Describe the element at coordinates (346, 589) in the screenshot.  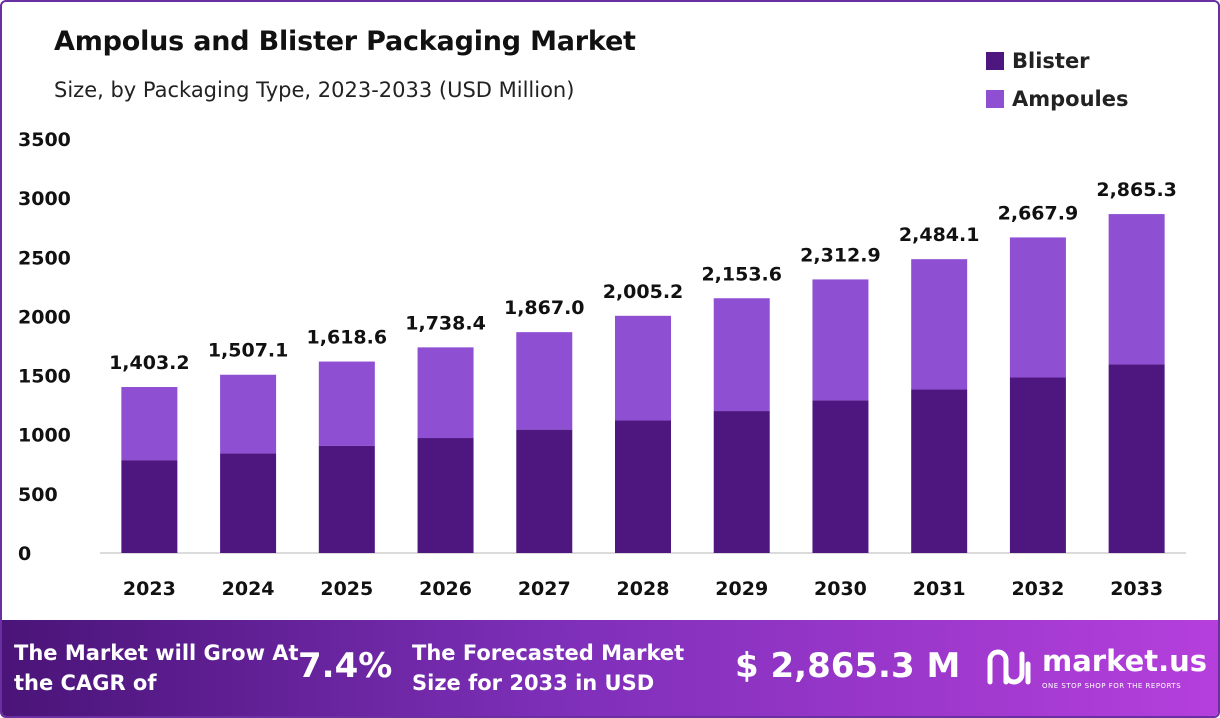
I see `x-tick-label-2025: 2025` at that location.